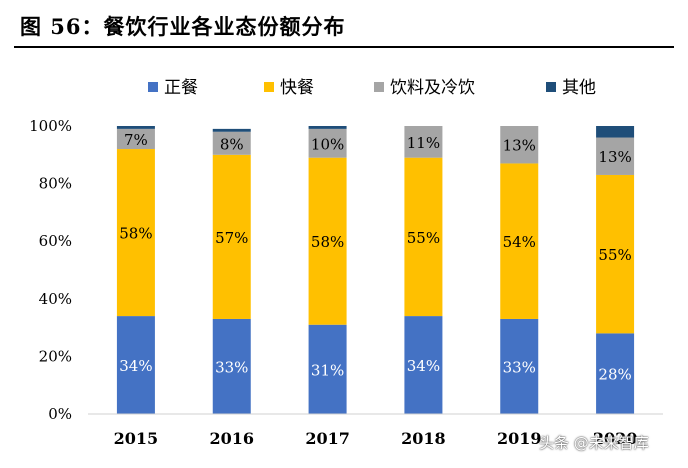 This screenshot has width=688, height=468. I want to click on x-tick-label: 2020, so click(615, 438).